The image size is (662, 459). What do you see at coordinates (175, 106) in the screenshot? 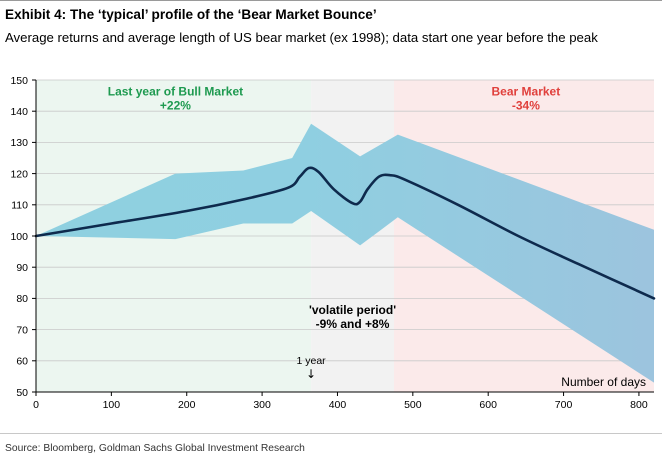
I see `region-value-1: +22%` at bounding box center [175, 106].